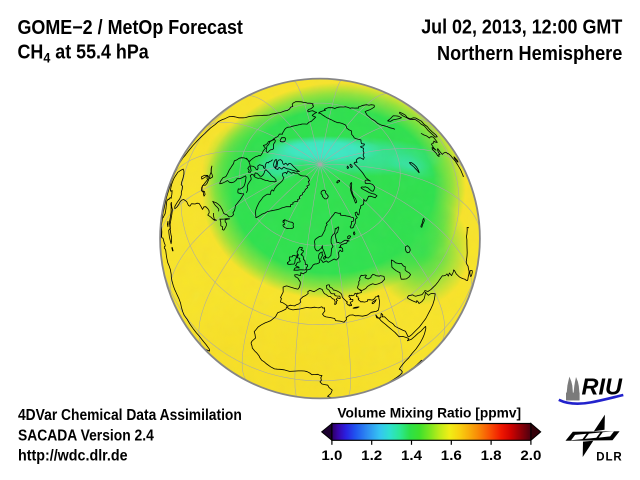 The width and height of the screenshot is (640, 480). I want to click on svg-text: Northern Hemisphere, so click(529, 54).